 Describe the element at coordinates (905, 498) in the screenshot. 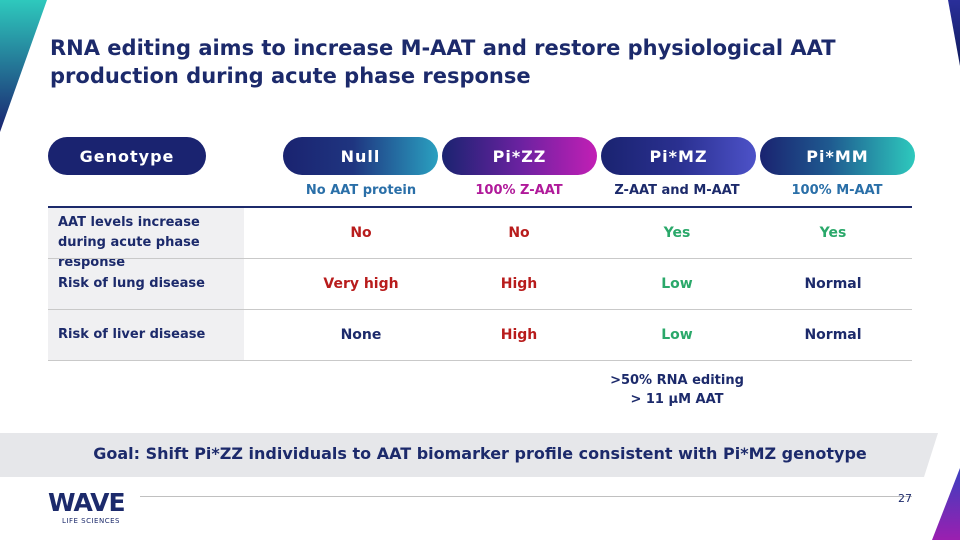

I see `page-number: 27` at that location.